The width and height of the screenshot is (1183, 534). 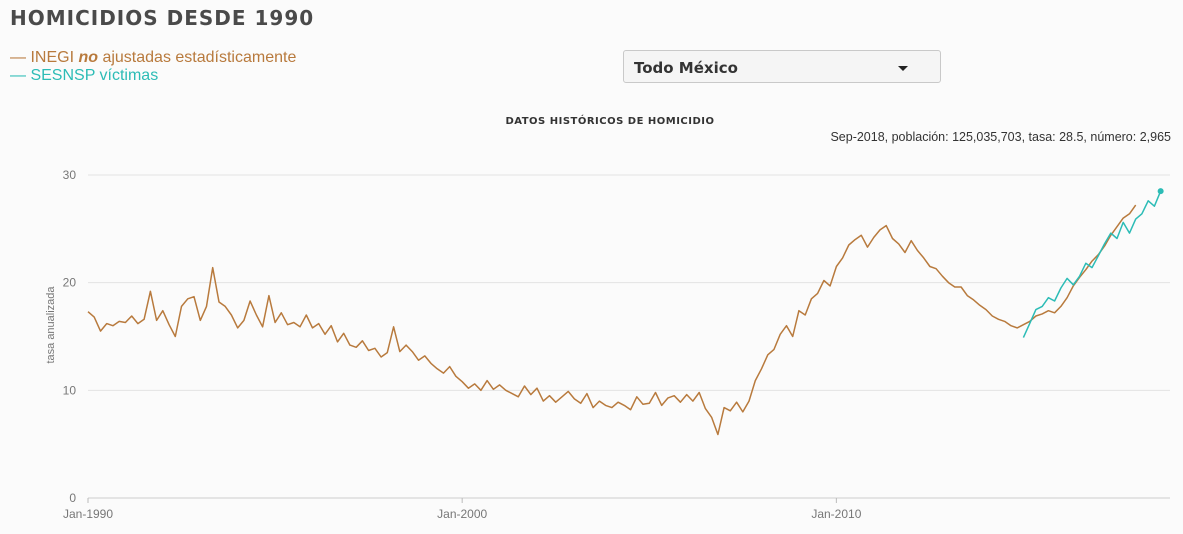 What do you see at coordinates (70, 175) in the screenshot?
I see `y-tick-label-30: 30` at bounding box center [70, 175].